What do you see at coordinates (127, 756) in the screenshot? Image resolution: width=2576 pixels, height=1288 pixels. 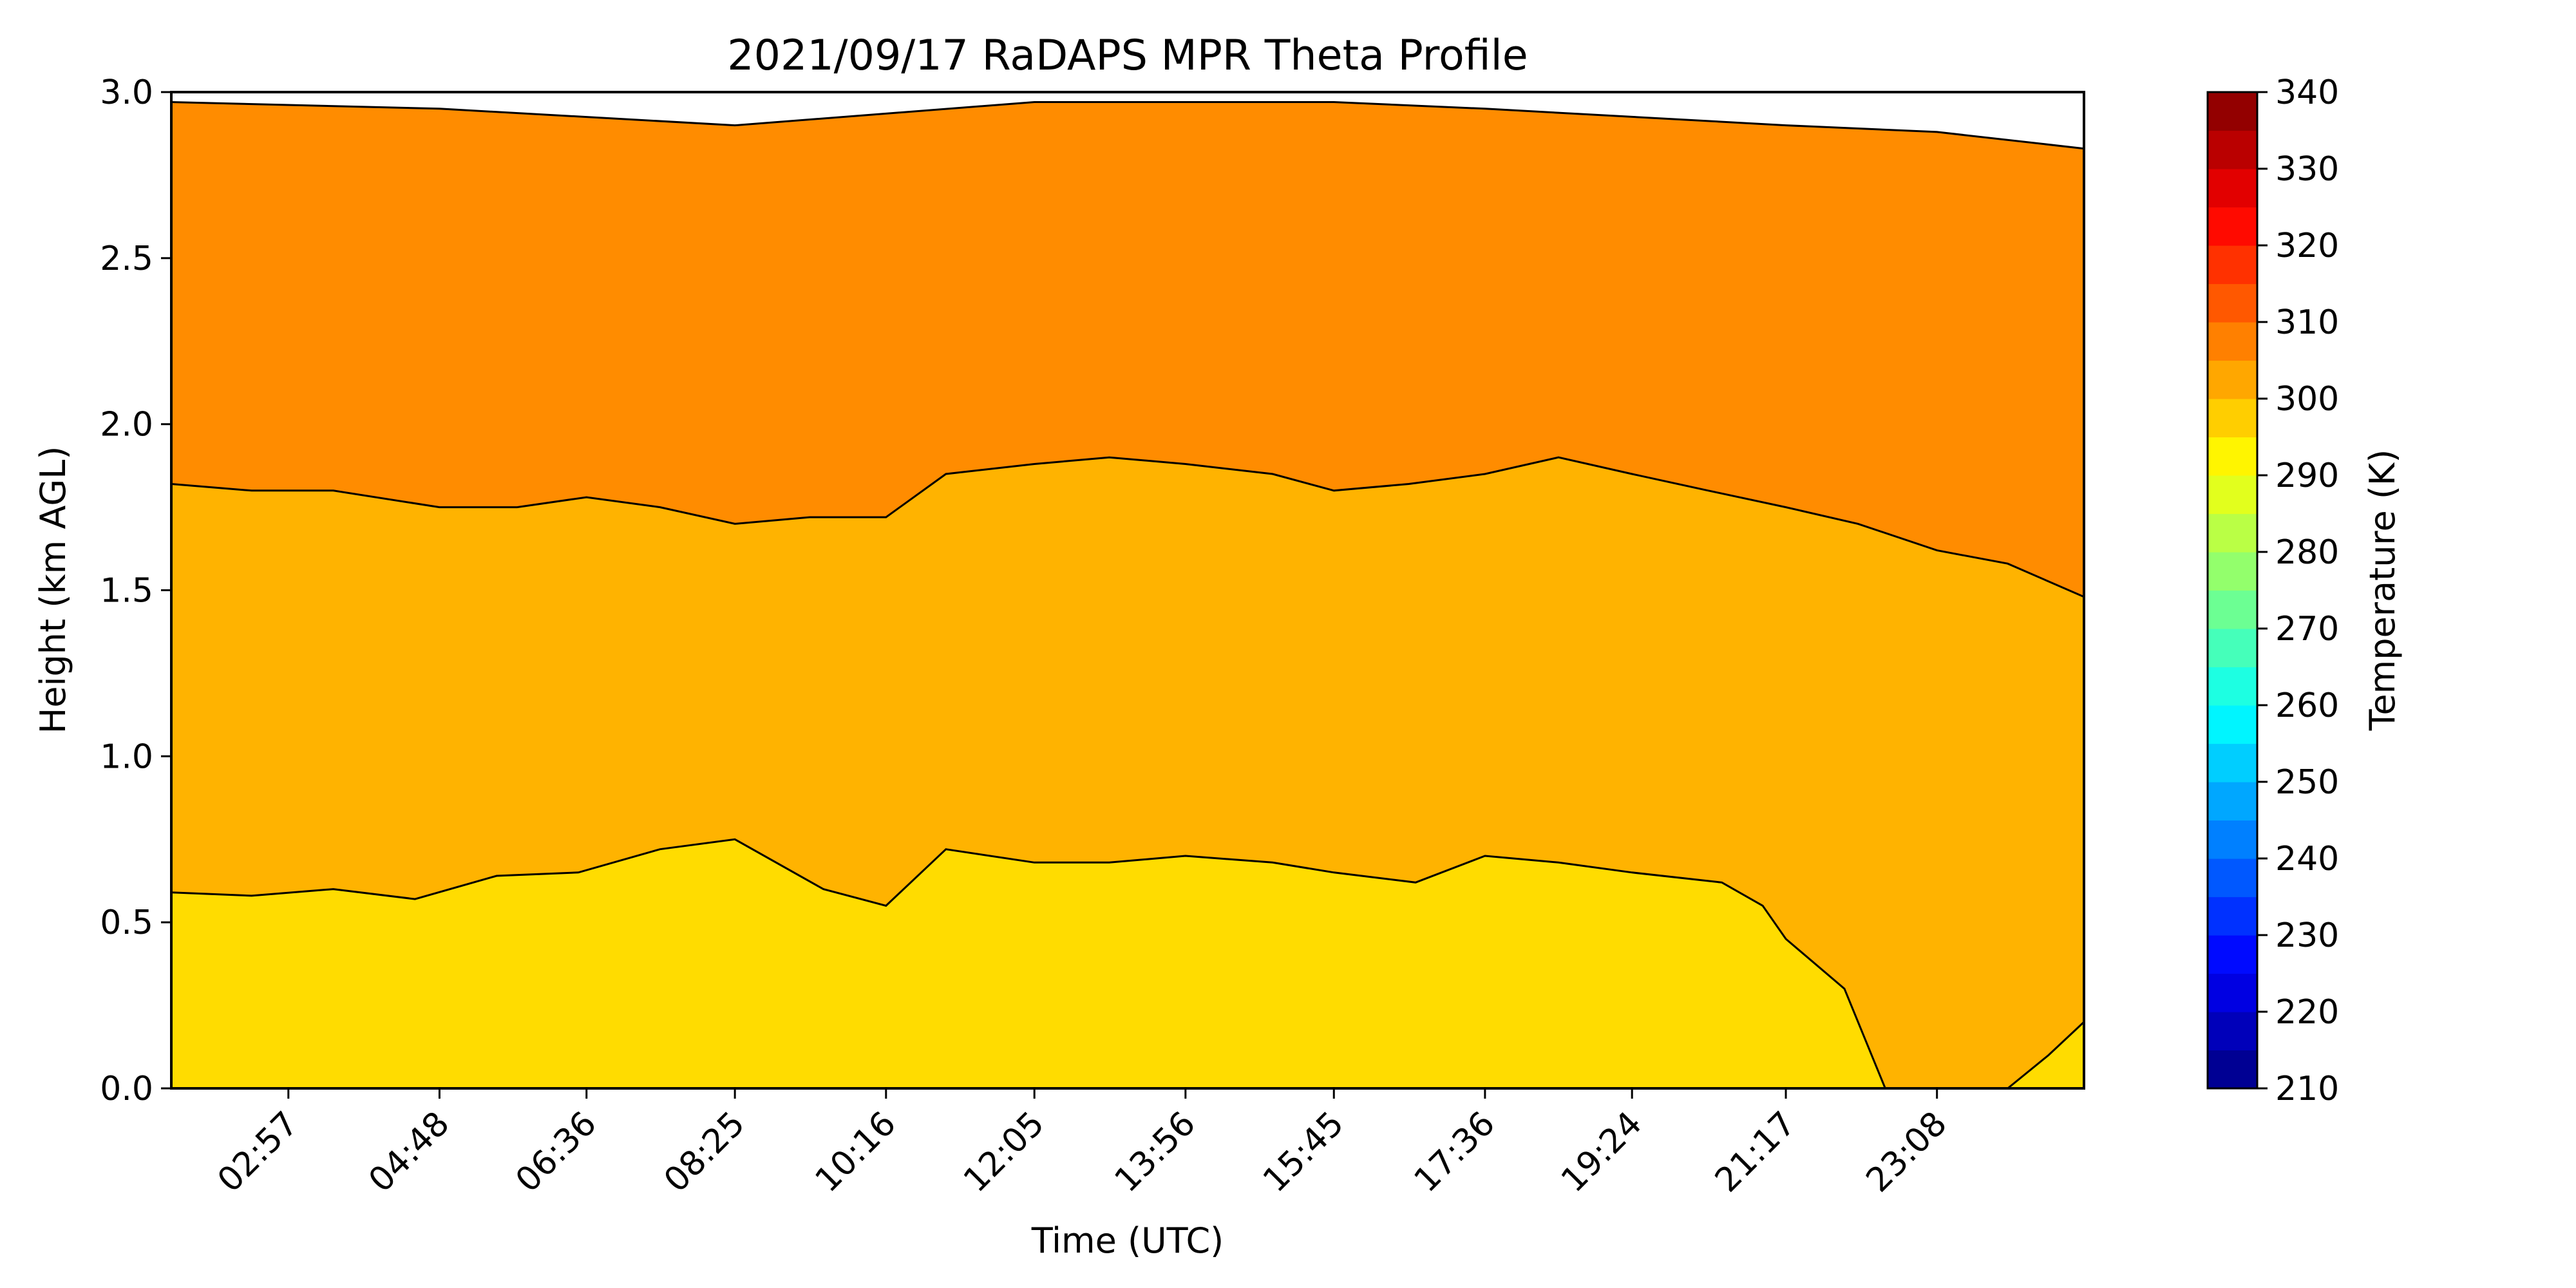 I see `y-tick-label: 1.0` at bounding box center [127, 756].